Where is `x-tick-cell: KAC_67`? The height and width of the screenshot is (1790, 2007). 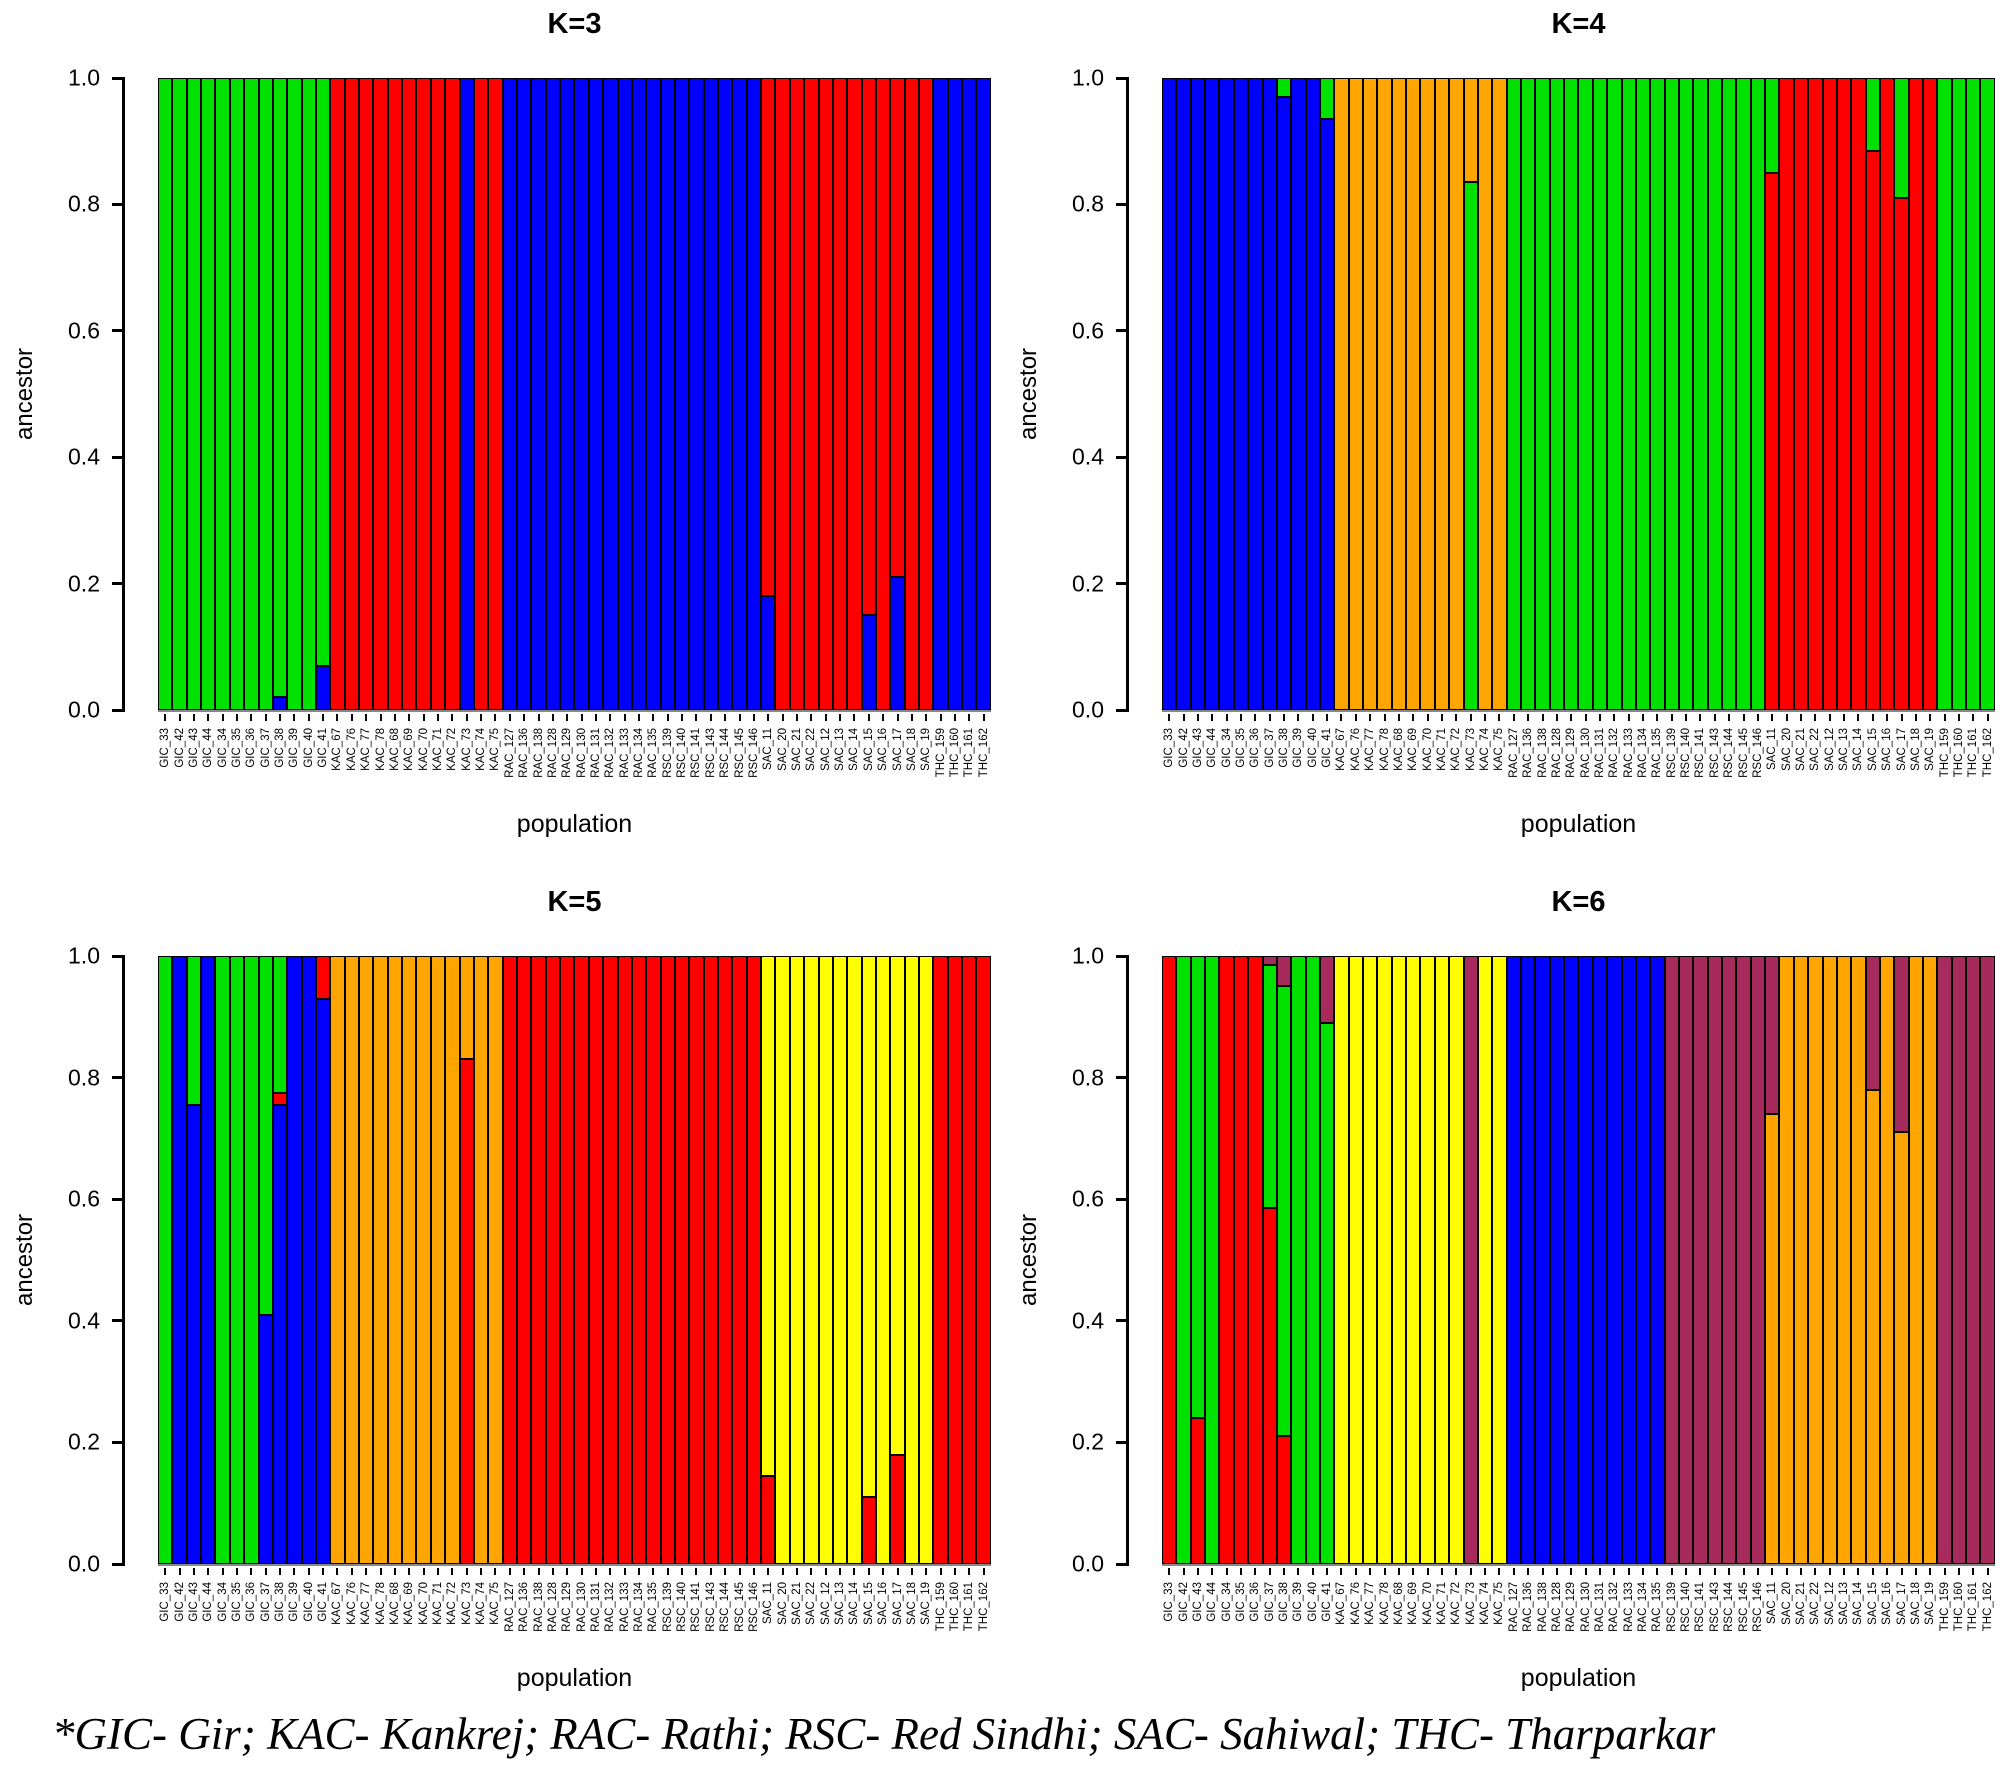 x-tick-cell: KAC_67 is located at coordinates (337, 1615).